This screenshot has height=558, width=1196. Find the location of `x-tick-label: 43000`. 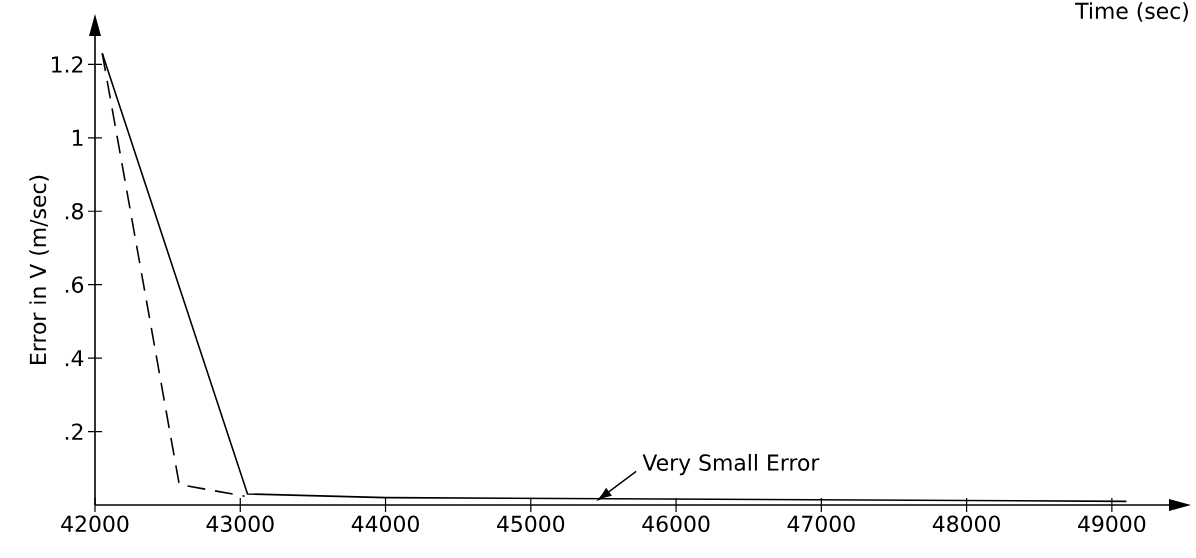

x-tick-label: 43000 is located at coordinates (240, 524).